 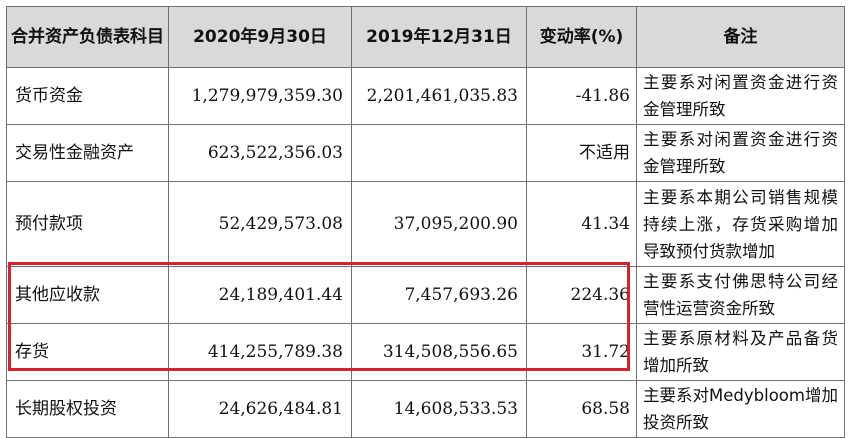 What do you see at coordinates (439, 96) in the screenshot?
I see `row-value-2019: 2,201,461,035.83` at bounding box center [439, 96].